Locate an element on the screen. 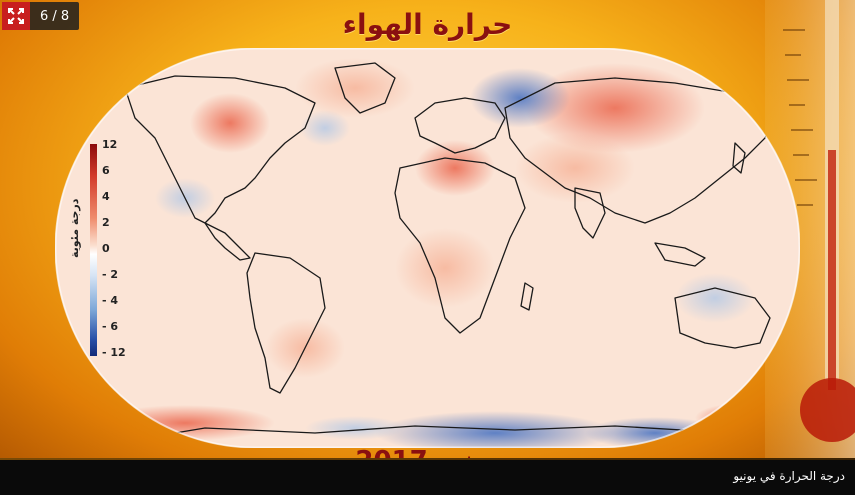  expand-button is located at coordinates (16, 16).